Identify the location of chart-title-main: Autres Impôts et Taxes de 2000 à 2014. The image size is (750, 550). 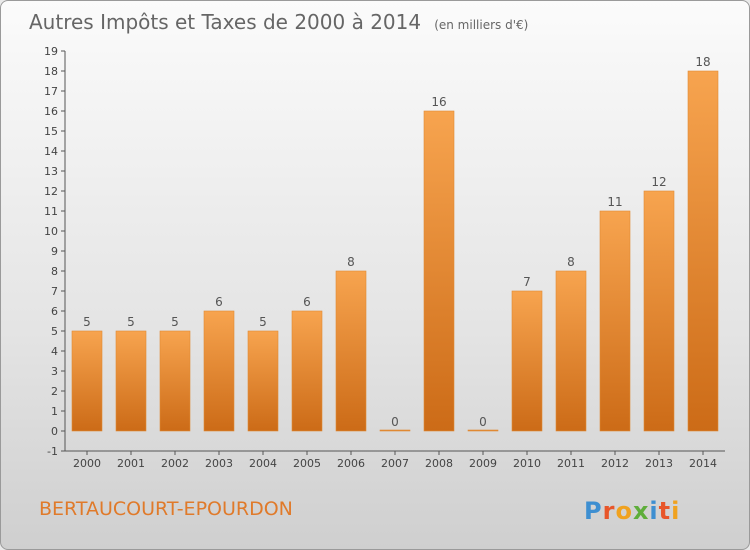
(225, 22).